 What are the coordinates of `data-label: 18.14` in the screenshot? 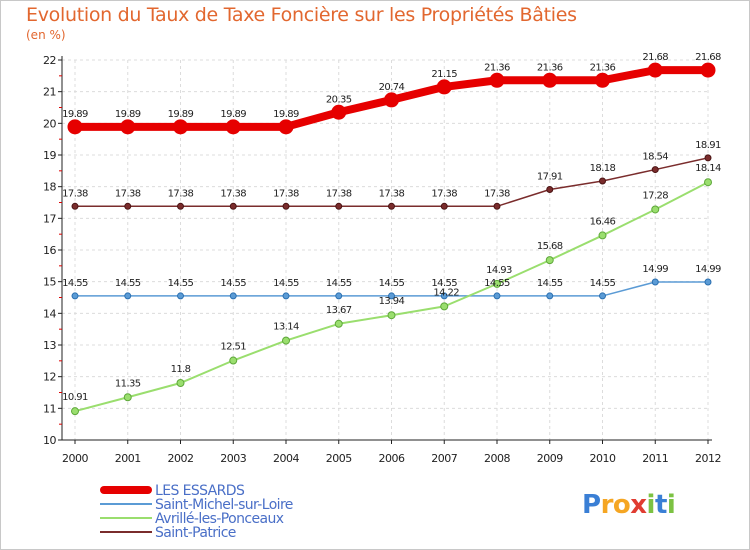 It's located at (708, 168).